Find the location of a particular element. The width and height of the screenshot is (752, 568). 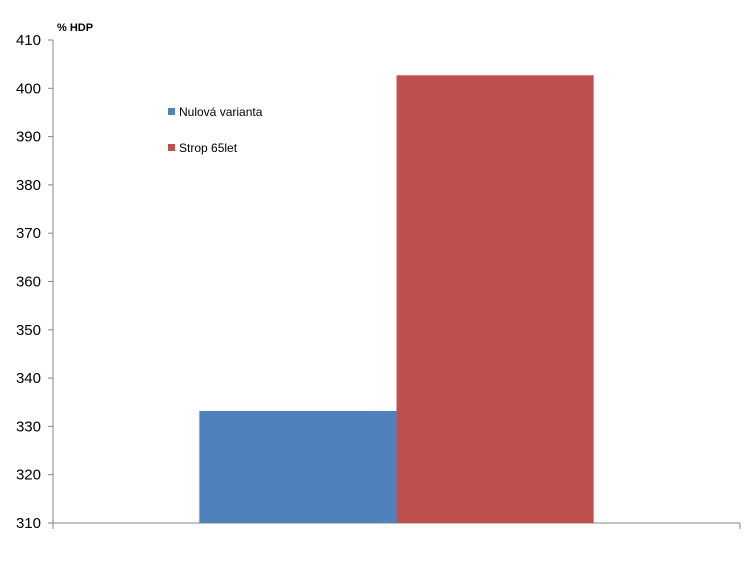

y-tick-label: 340 is located at coordinates (28, 378).